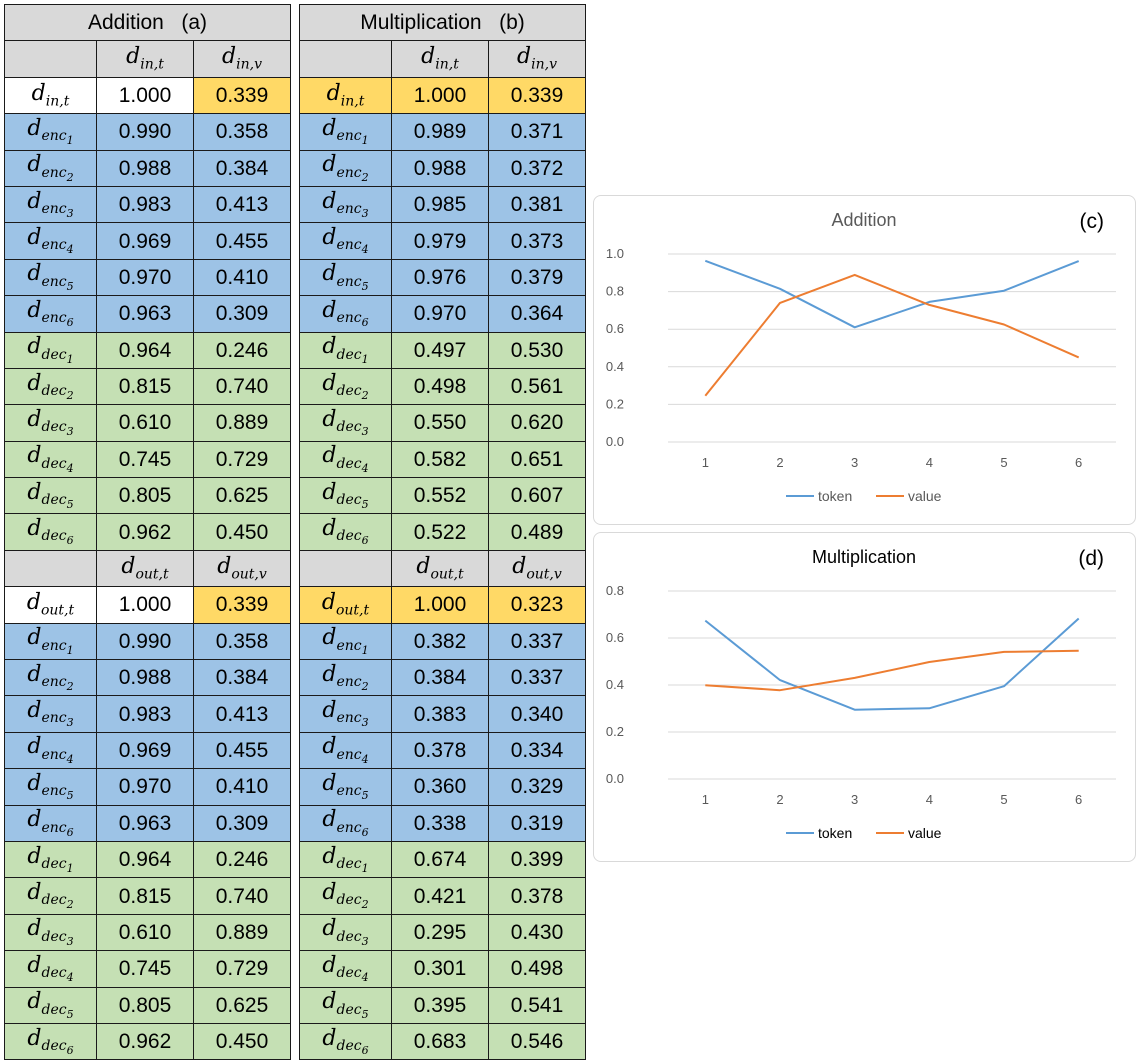 This screenshot has height=1060, width=1142. I want to click on y-tick-label: 0.8, so click(615, 291).